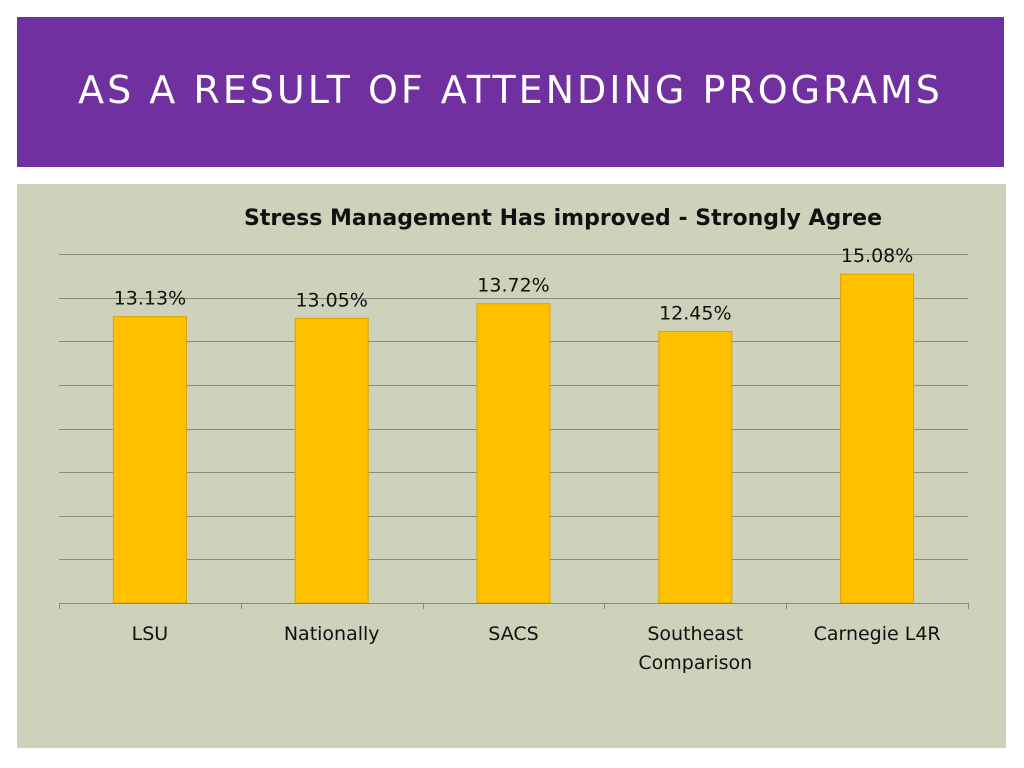 The image size is (1024, 768). I want to click on bar-value-label: 15.08%, so click(877, 256).